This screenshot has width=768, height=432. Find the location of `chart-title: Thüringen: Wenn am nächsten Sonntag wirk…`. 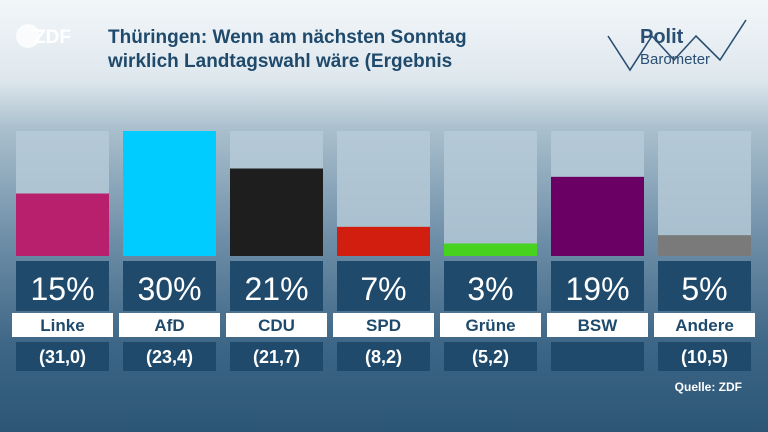

chart-title: Thüringen: Wenn am nächsten Sonntag wirk… is located at coordinates (287, 49).